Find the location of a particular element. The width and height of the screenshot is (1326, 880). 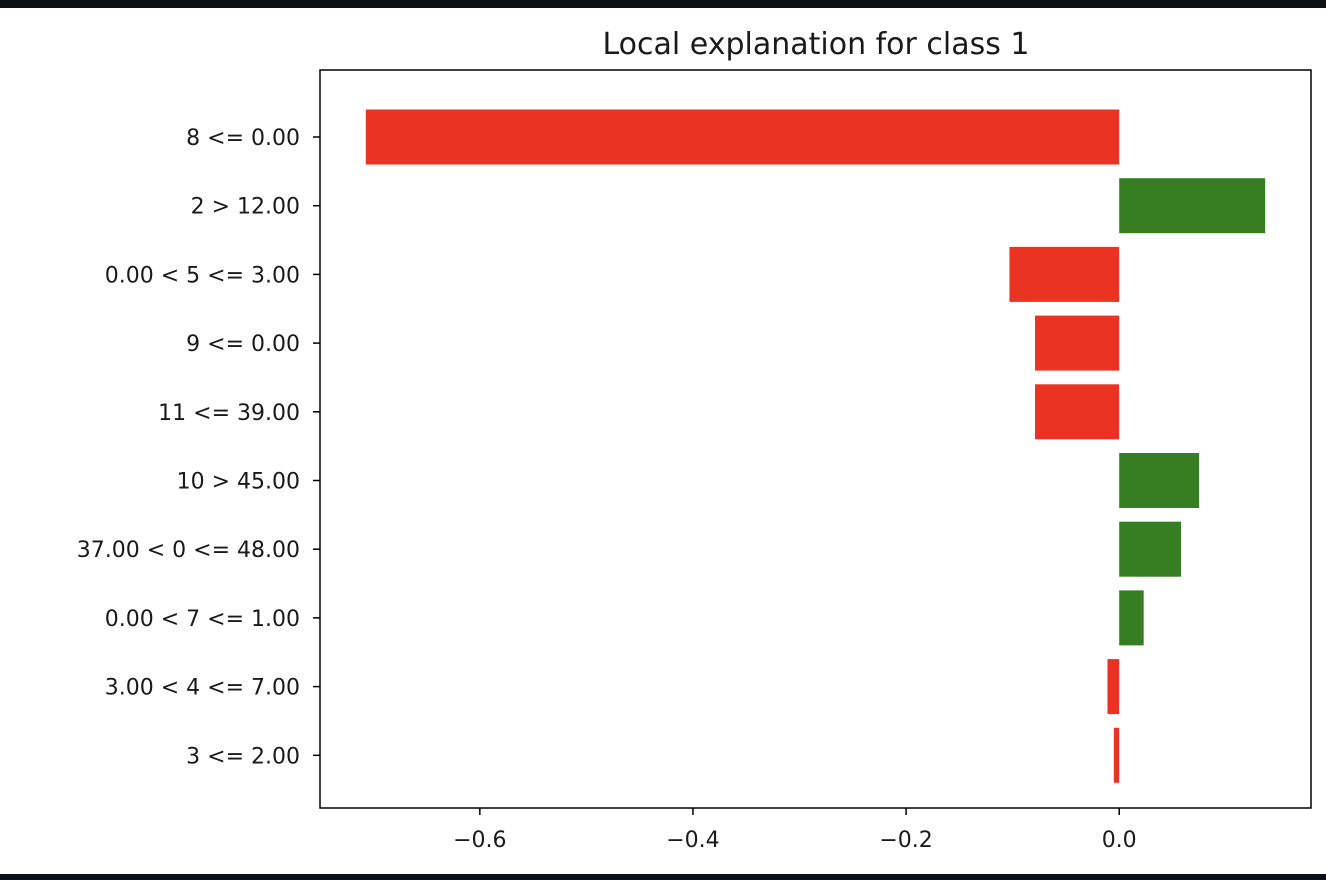

y-tick-label: 11 <= 39.00 is located at coordinates (229, 413).